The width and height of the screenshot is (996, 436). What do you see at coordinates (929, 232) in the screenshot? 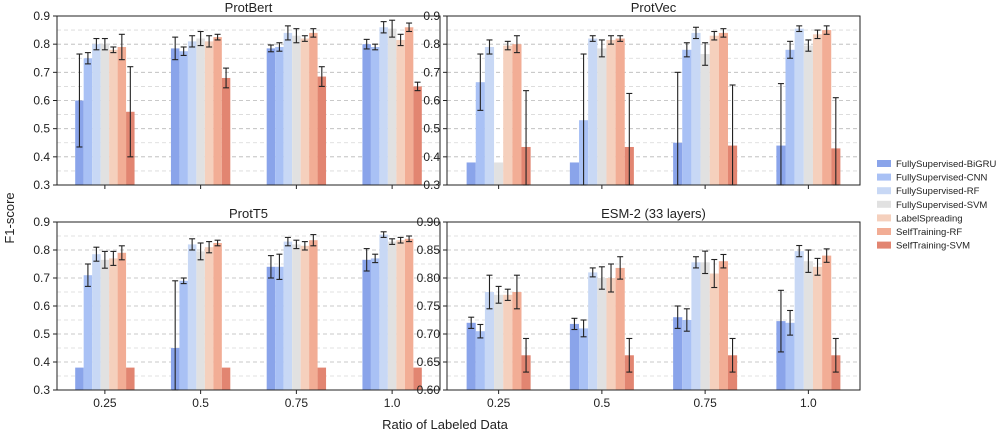
I see `legend-label: SelfTraining-RF` at bounding box center [929, 232].